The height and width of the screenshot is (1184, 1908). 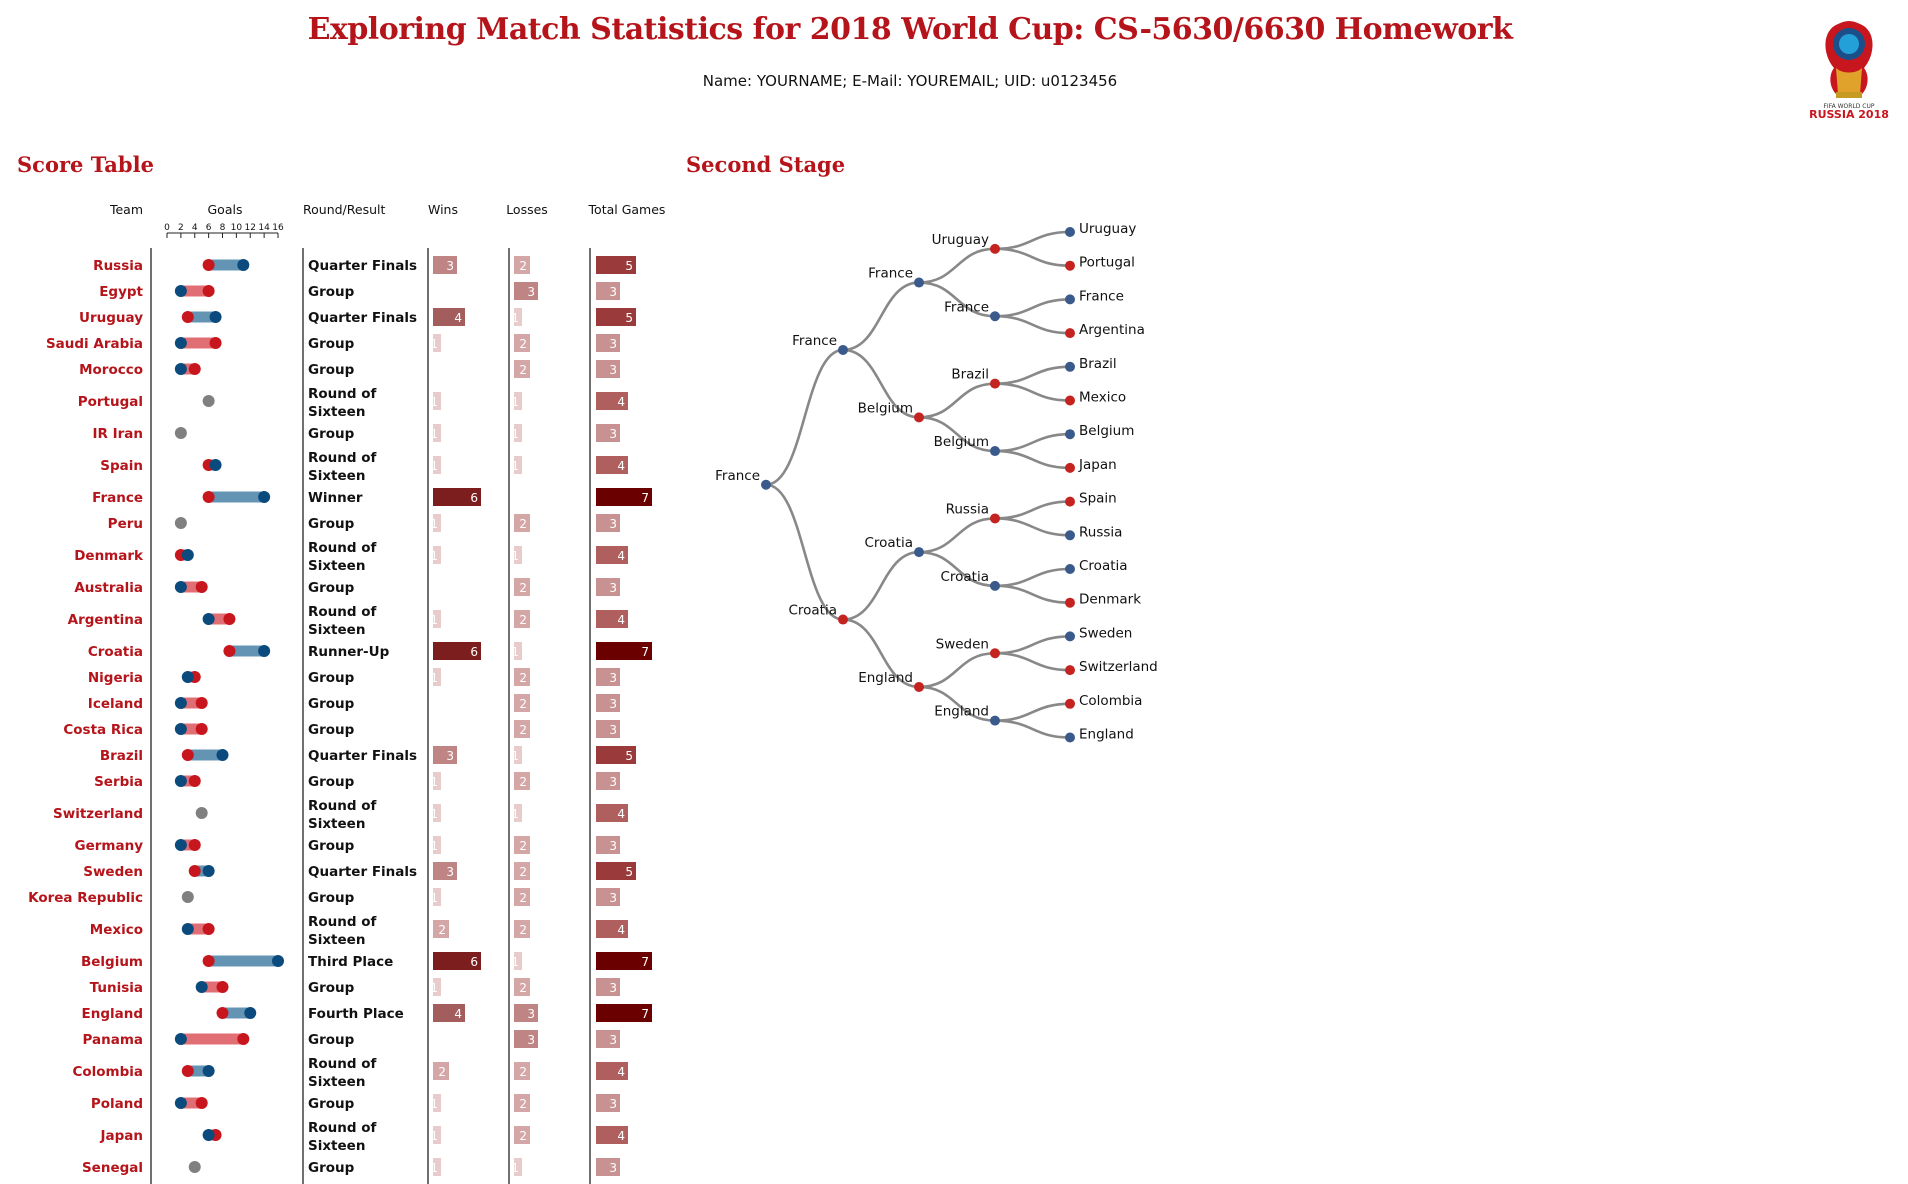 I want to click on table-row: Mexico Round of Sixteen 2 2 4, so click(x=359, y=931).